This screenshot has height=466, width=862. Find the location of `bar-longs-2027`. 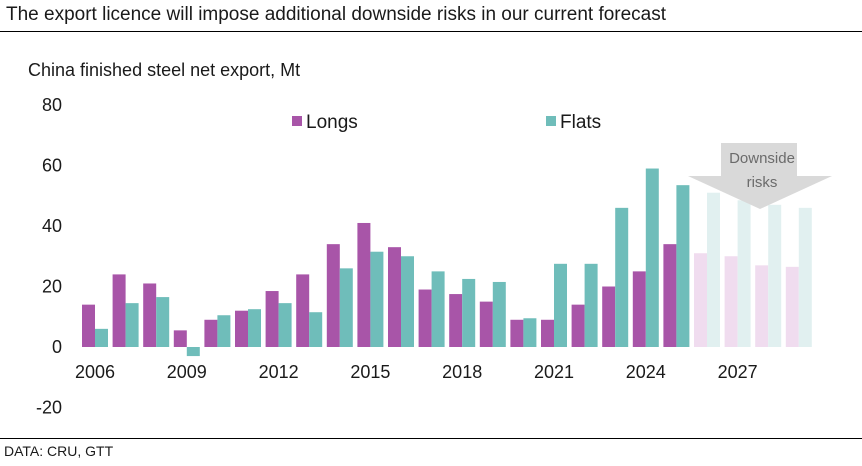

bar-longs-2027 is located at coordinates (731, 301).